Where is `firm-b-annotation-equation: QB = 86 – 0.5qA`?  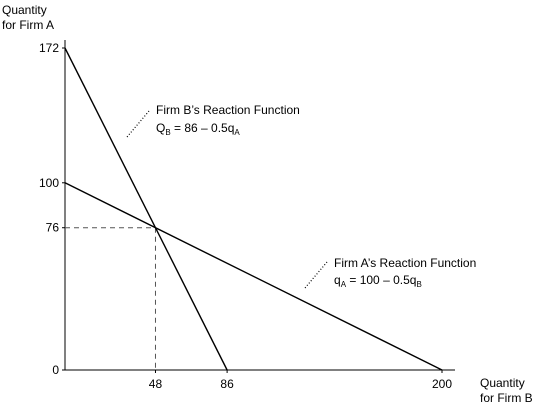 firm-b-annotation-equation: QB = 86 – 0.5qA is located at coordinates (198, 129).